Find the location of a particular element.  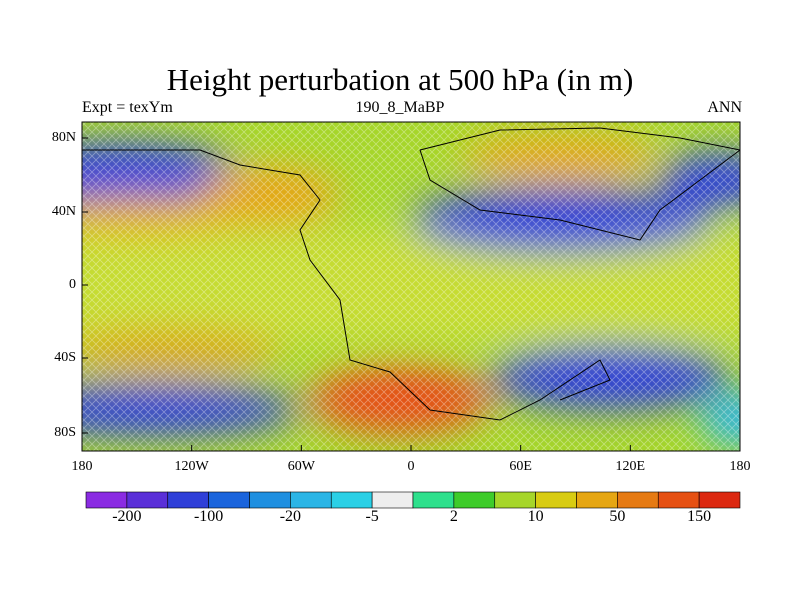

y-tick-label: 0 is located at coordinates (72, 284).